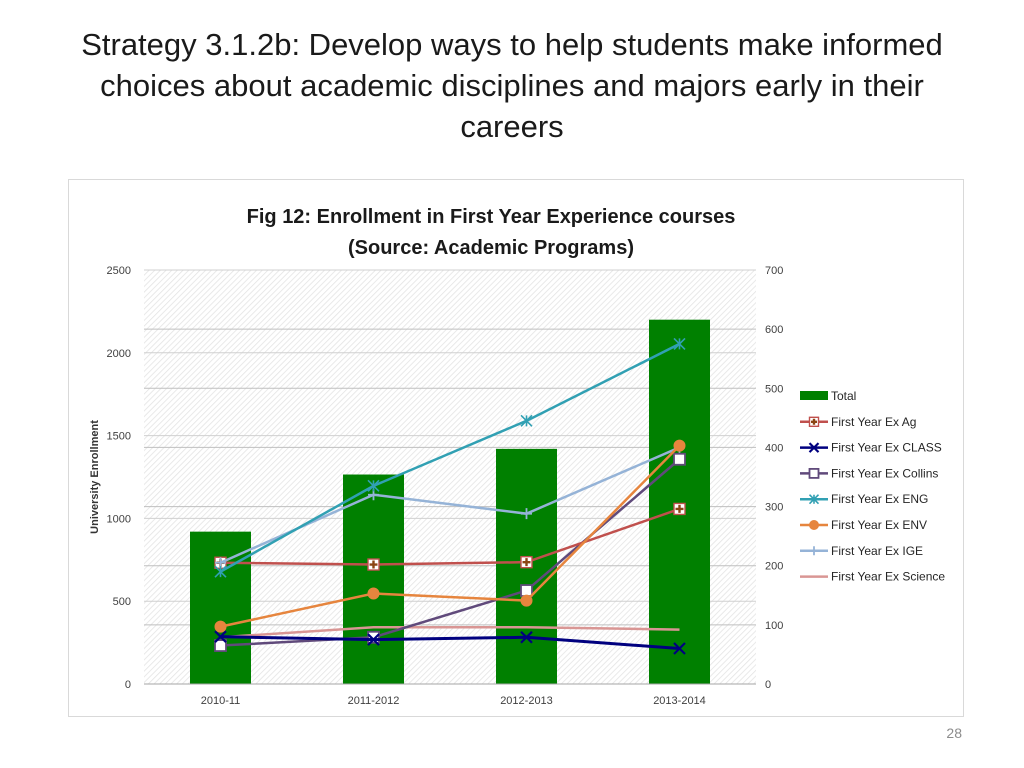 Image resolution: width=1024 pixels, height=768 pixels. What do you see at coordinates (526, 701) in the screenshot?
I see `x-tick-label: 2012-2013` at bounding box center [526, 701].